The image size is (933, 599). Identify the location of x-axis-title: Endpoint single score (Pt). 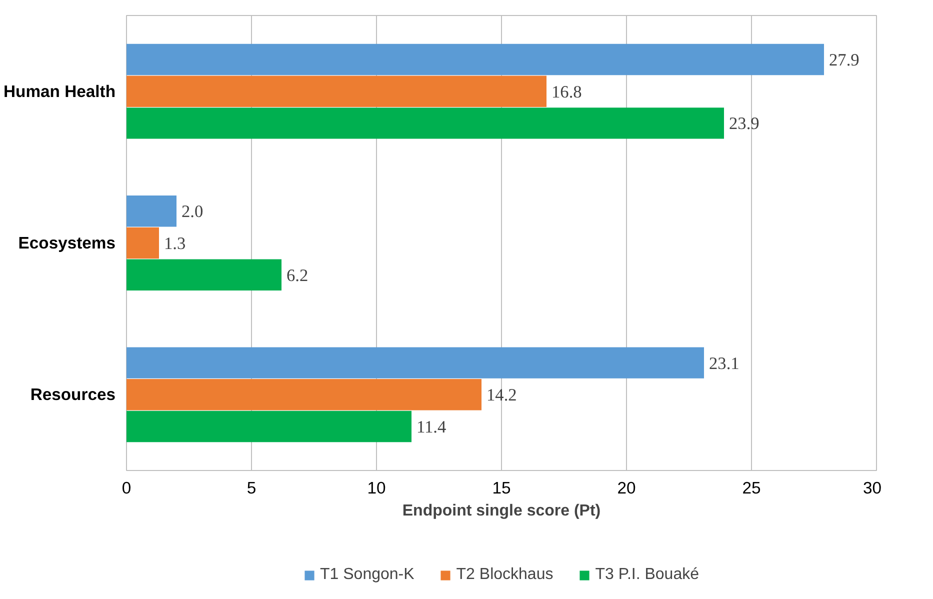
(501, 511).